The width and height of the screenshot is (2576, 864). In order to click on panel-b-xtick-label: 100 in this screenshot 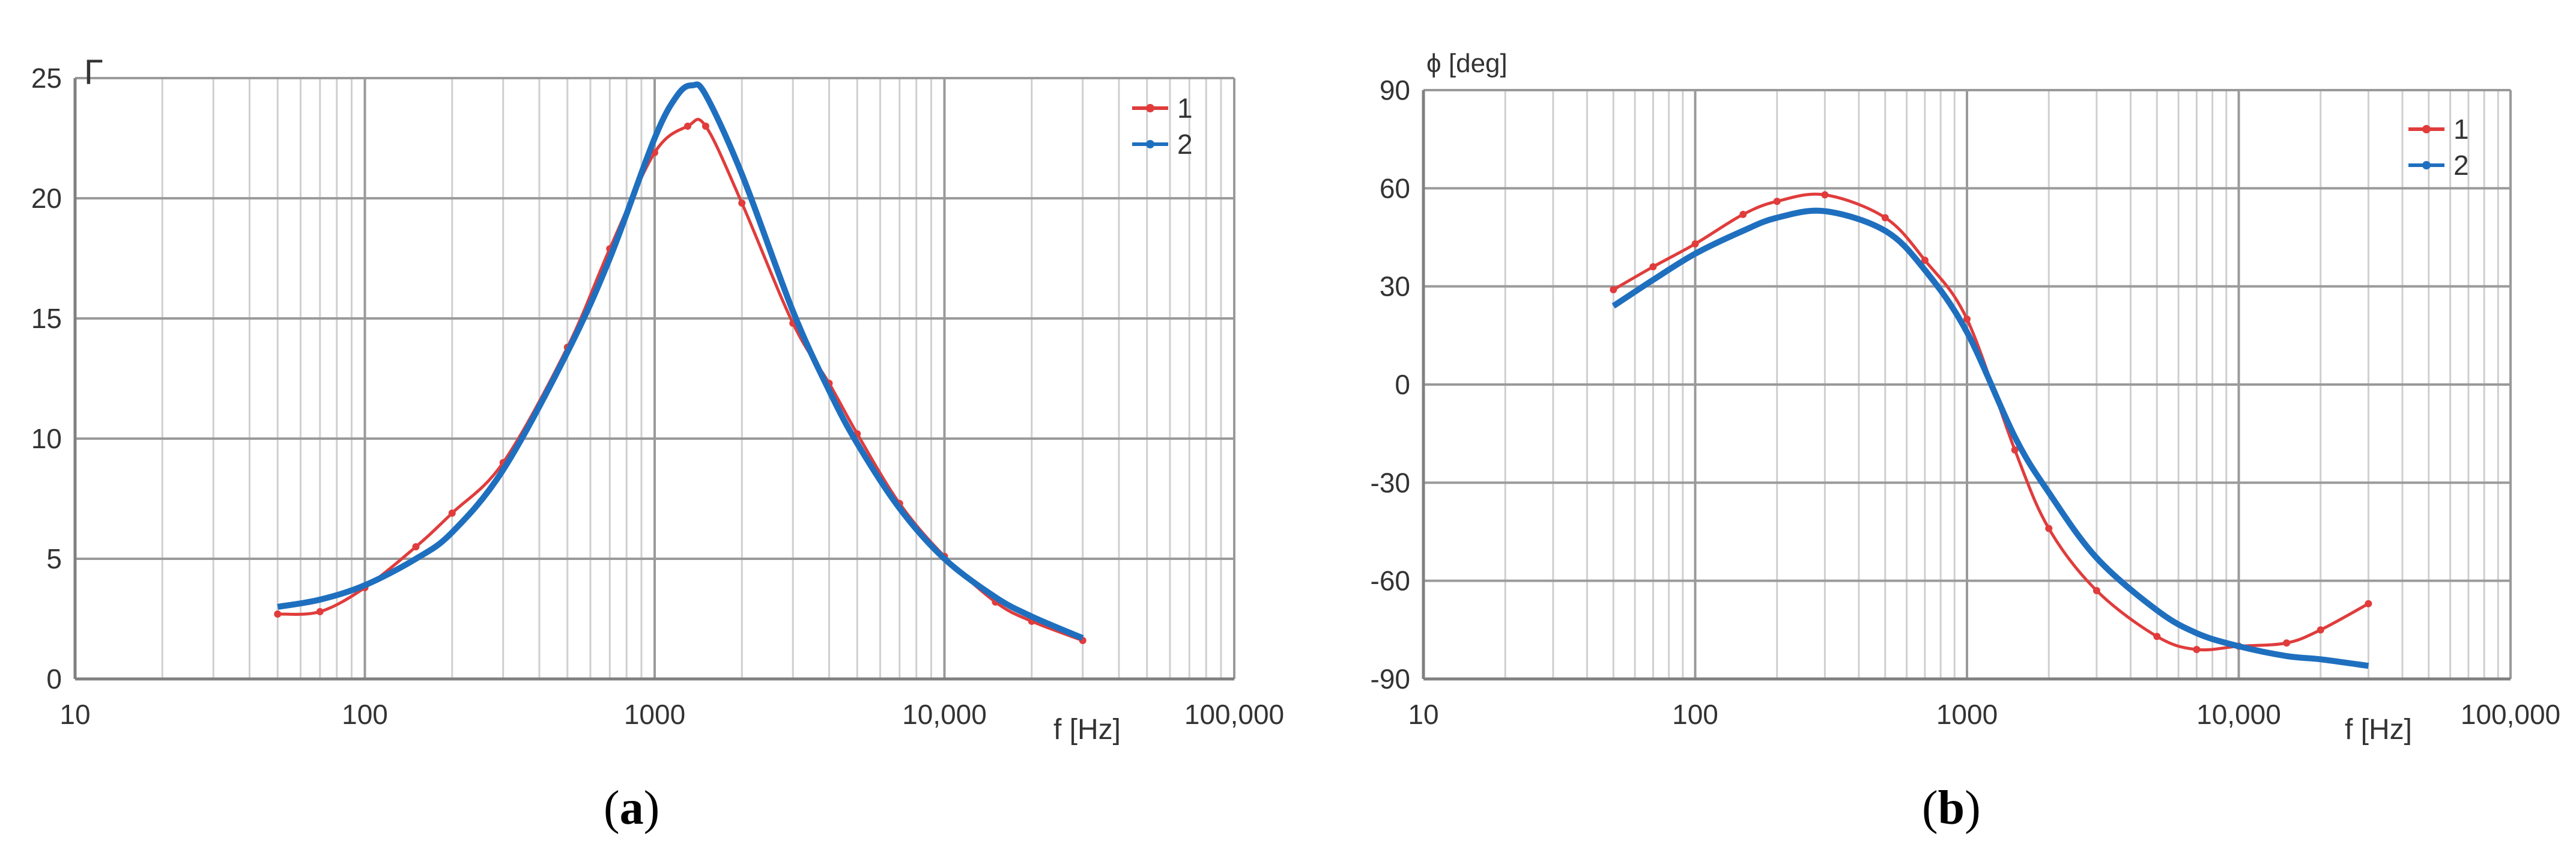, I will do `click(1695, 715)`.